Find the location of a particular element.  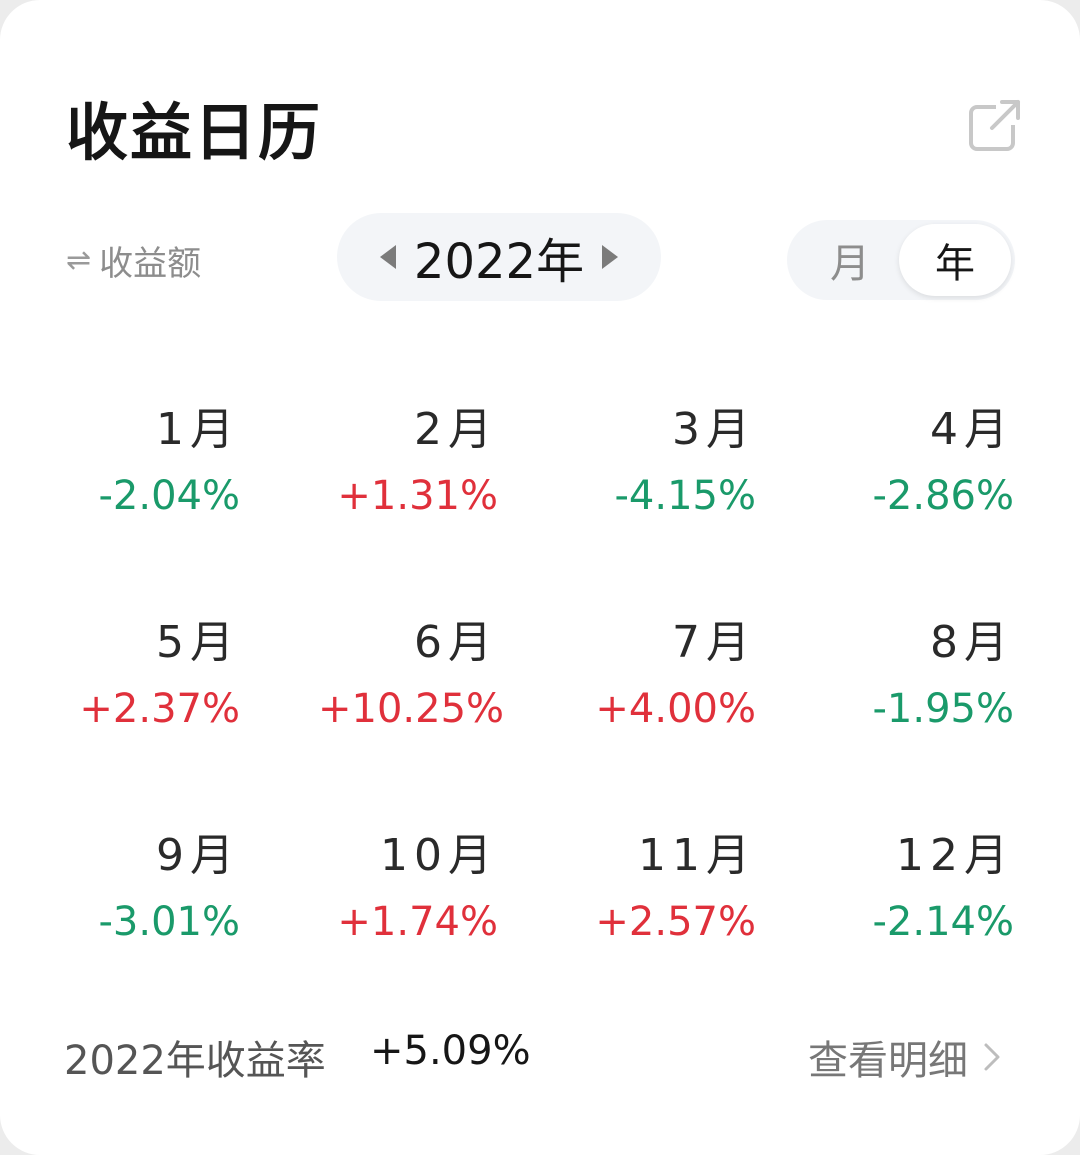

metric-toggle-label: 收益额 is located at coordinates (150, 264).